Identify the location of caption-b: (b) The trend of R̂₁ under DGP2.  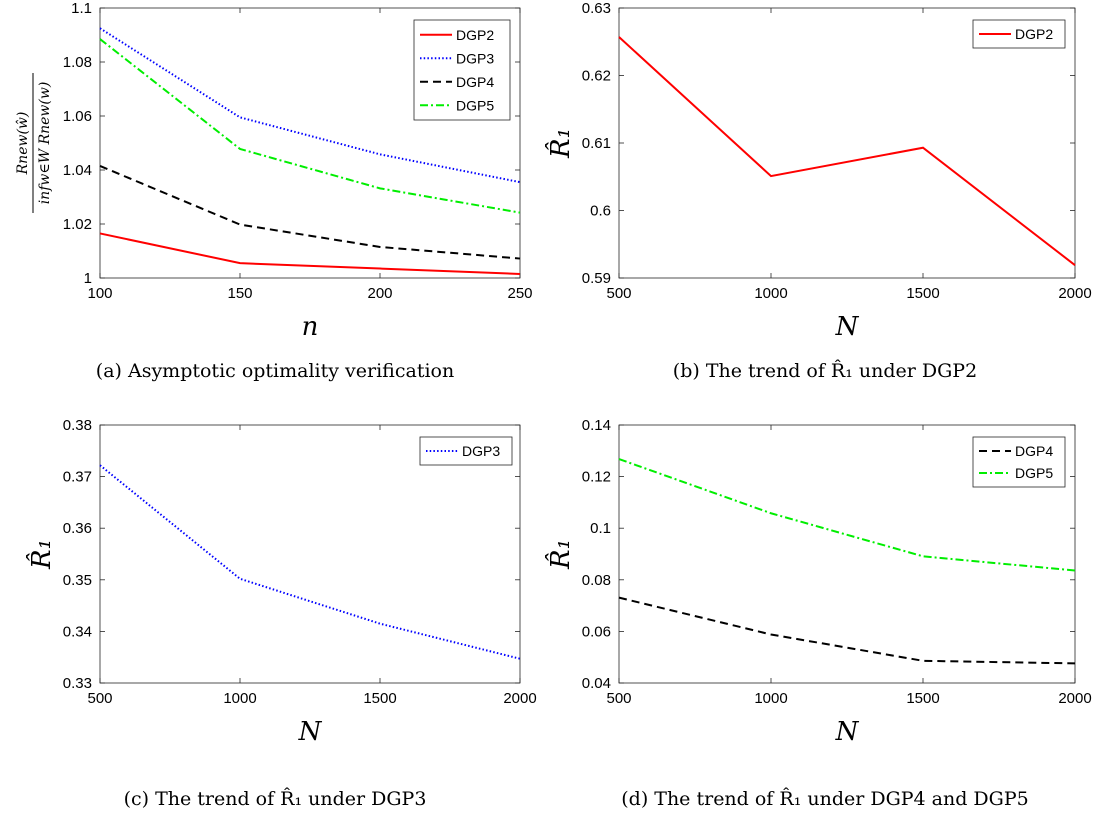
(825, 371).